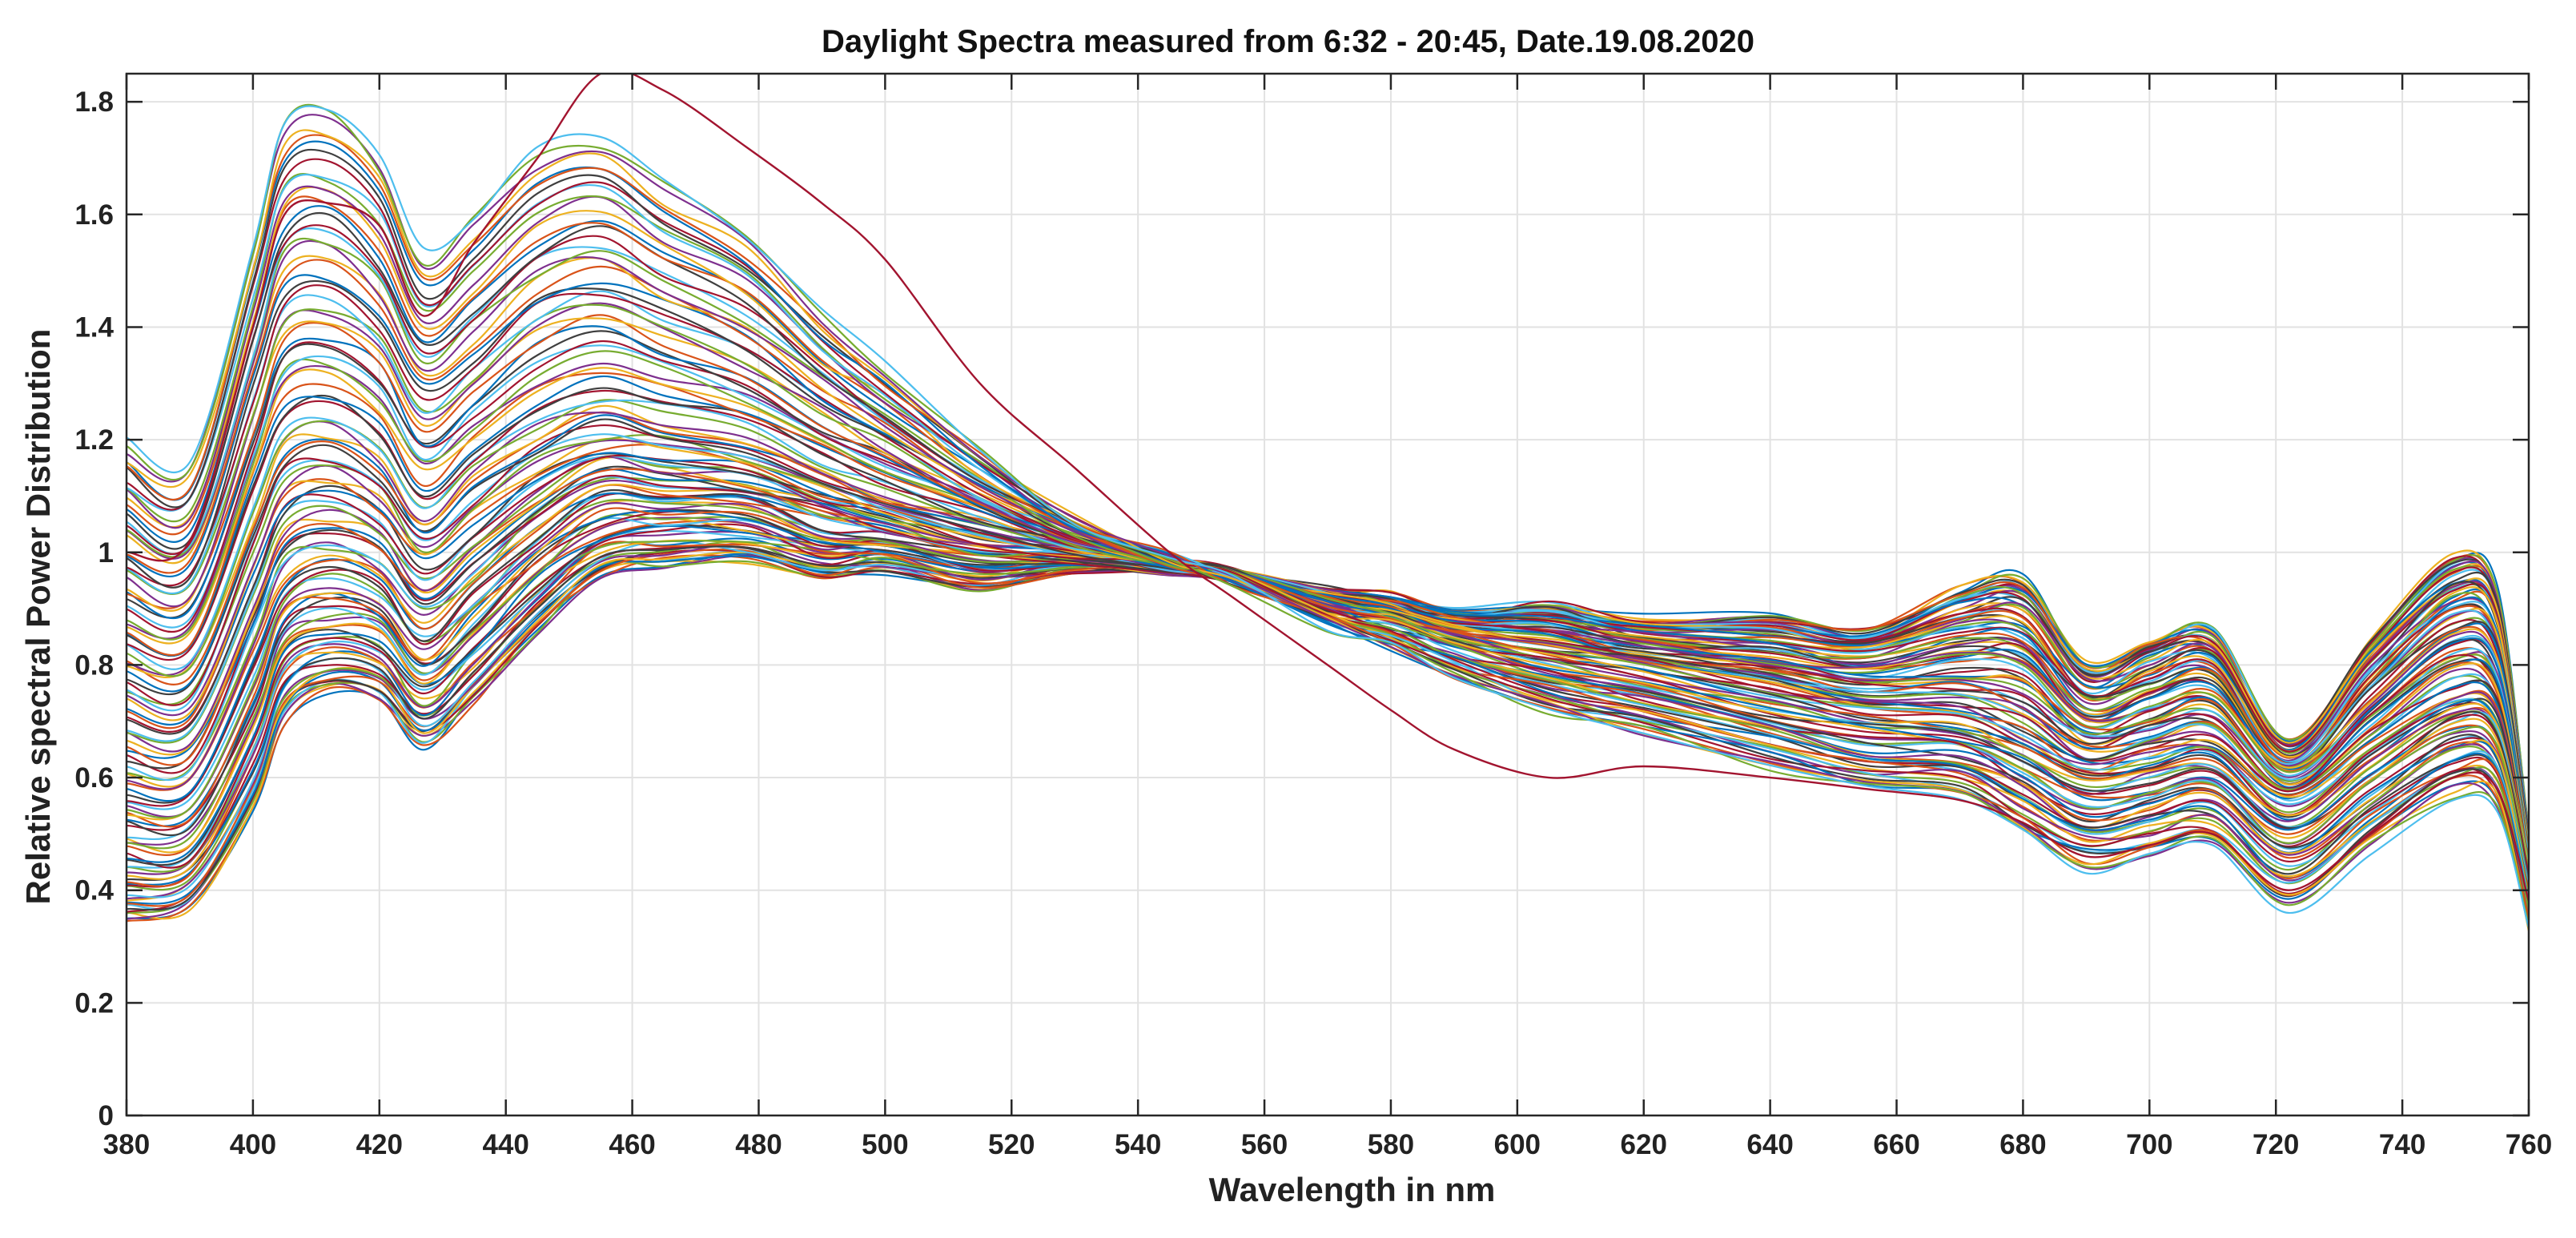  I want to click on x-tick-label: 480, so click(758, 1145).